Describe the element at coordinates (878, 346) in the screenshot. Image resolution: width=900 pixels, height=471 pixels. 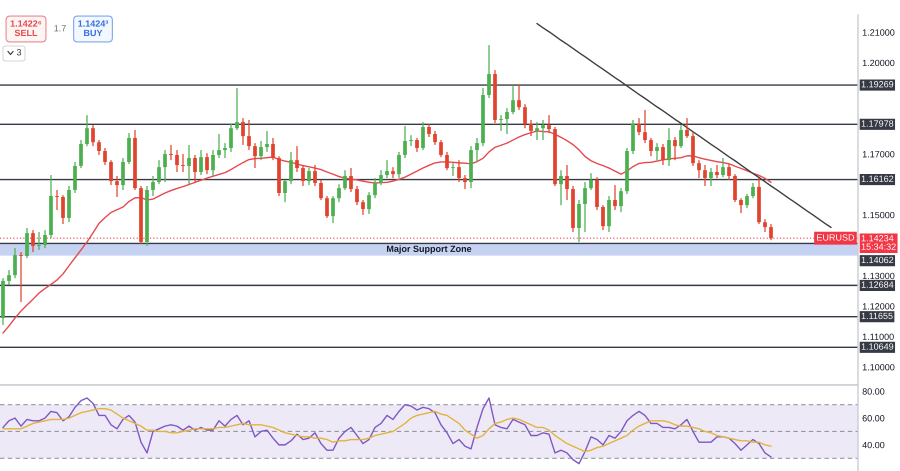
I see `ref-line-label: 1.10649` at that location.